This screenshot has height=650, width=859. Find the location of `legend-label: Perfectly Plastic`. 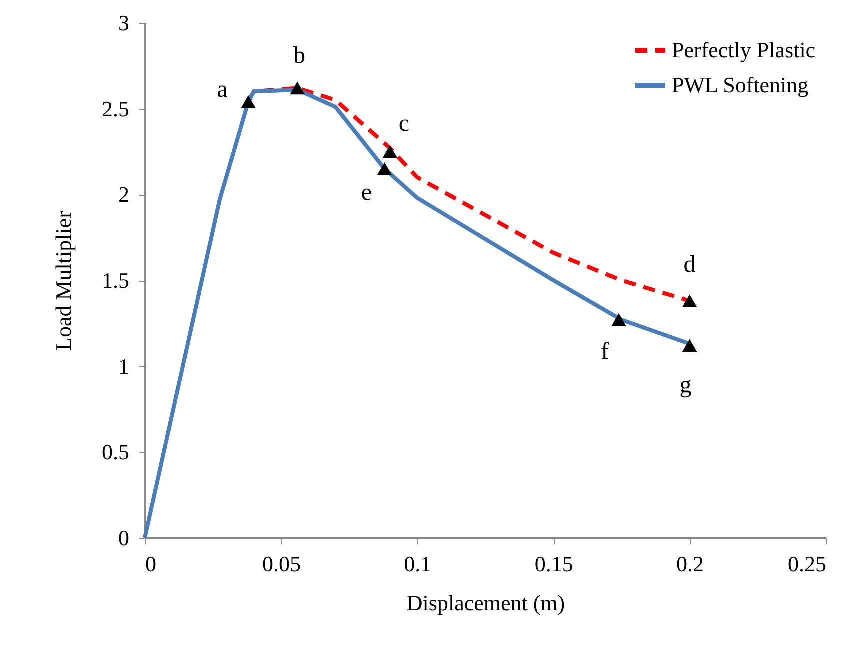

legend-label: Perfectly Plastic is located at coordinates (744, 50).